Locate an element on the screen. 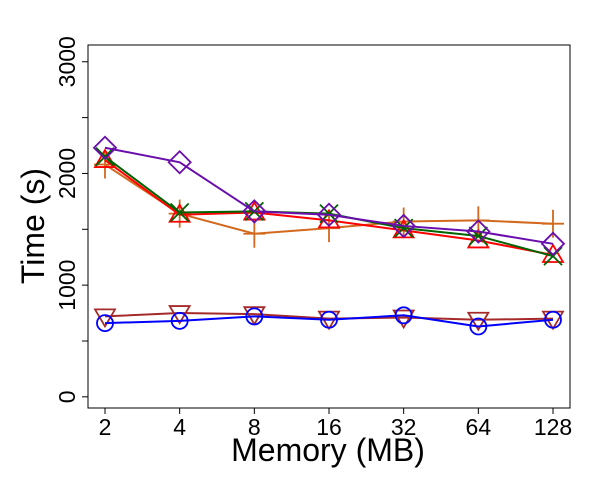  y-tick-label-3000: 3000 is located at coordinates (67, 61).